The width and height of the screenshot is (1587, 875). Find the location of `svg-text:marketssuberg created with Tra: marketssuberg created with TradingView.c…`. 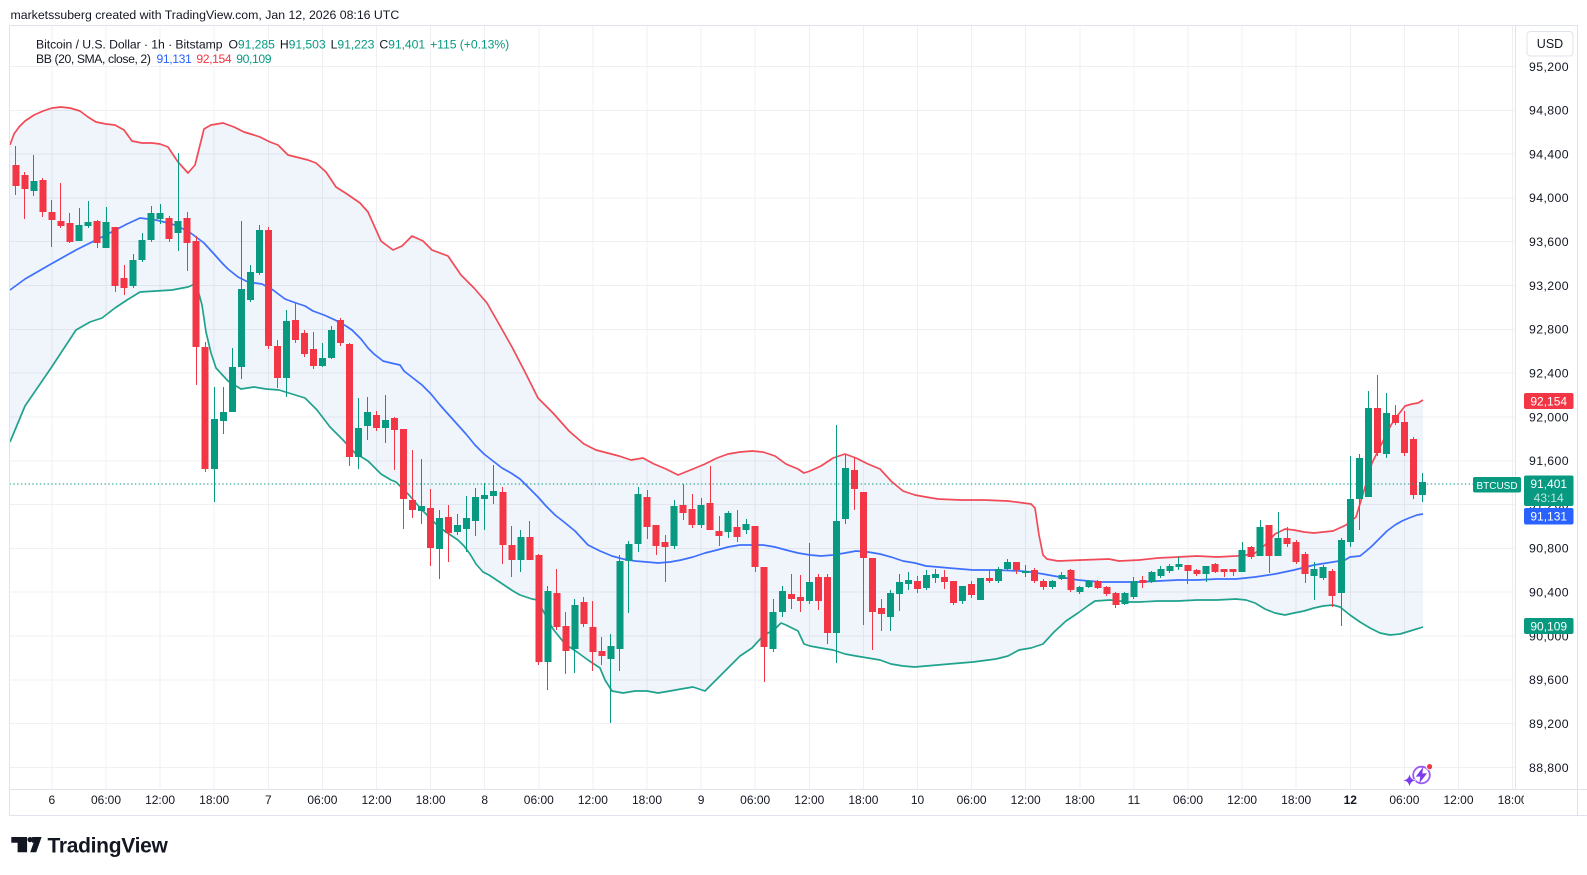

svg-text:marketssuberg created with Tra: marketssuberg created with TradingView.c… is located at coordinates (205, 15).